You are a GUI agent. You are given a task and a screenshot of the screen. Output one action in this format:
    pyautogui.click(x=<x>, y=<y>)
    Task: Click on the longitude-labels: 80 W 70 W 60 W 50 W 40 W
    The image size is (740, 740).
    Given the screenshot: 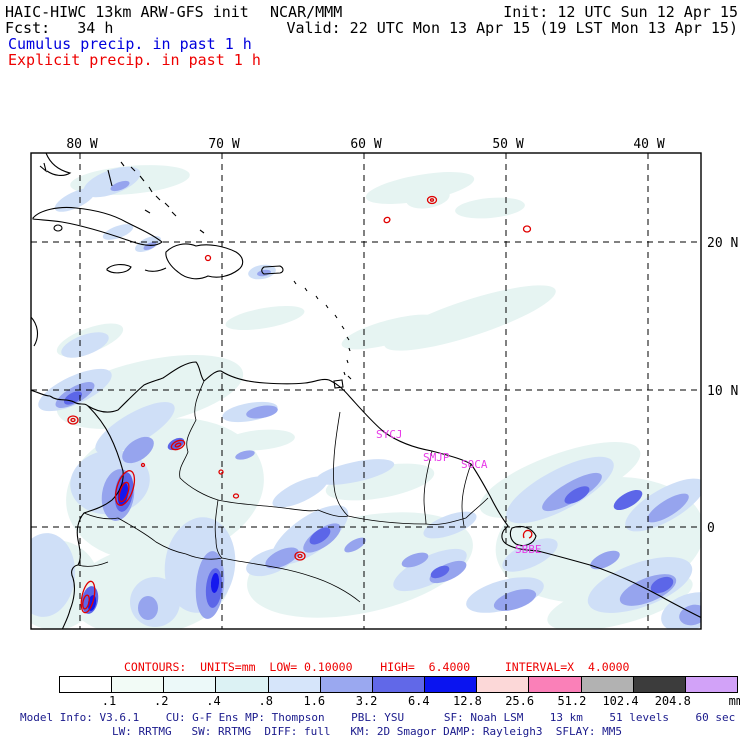 What is the action you would take?
    pyautogui.click(x=365, y=144)
    